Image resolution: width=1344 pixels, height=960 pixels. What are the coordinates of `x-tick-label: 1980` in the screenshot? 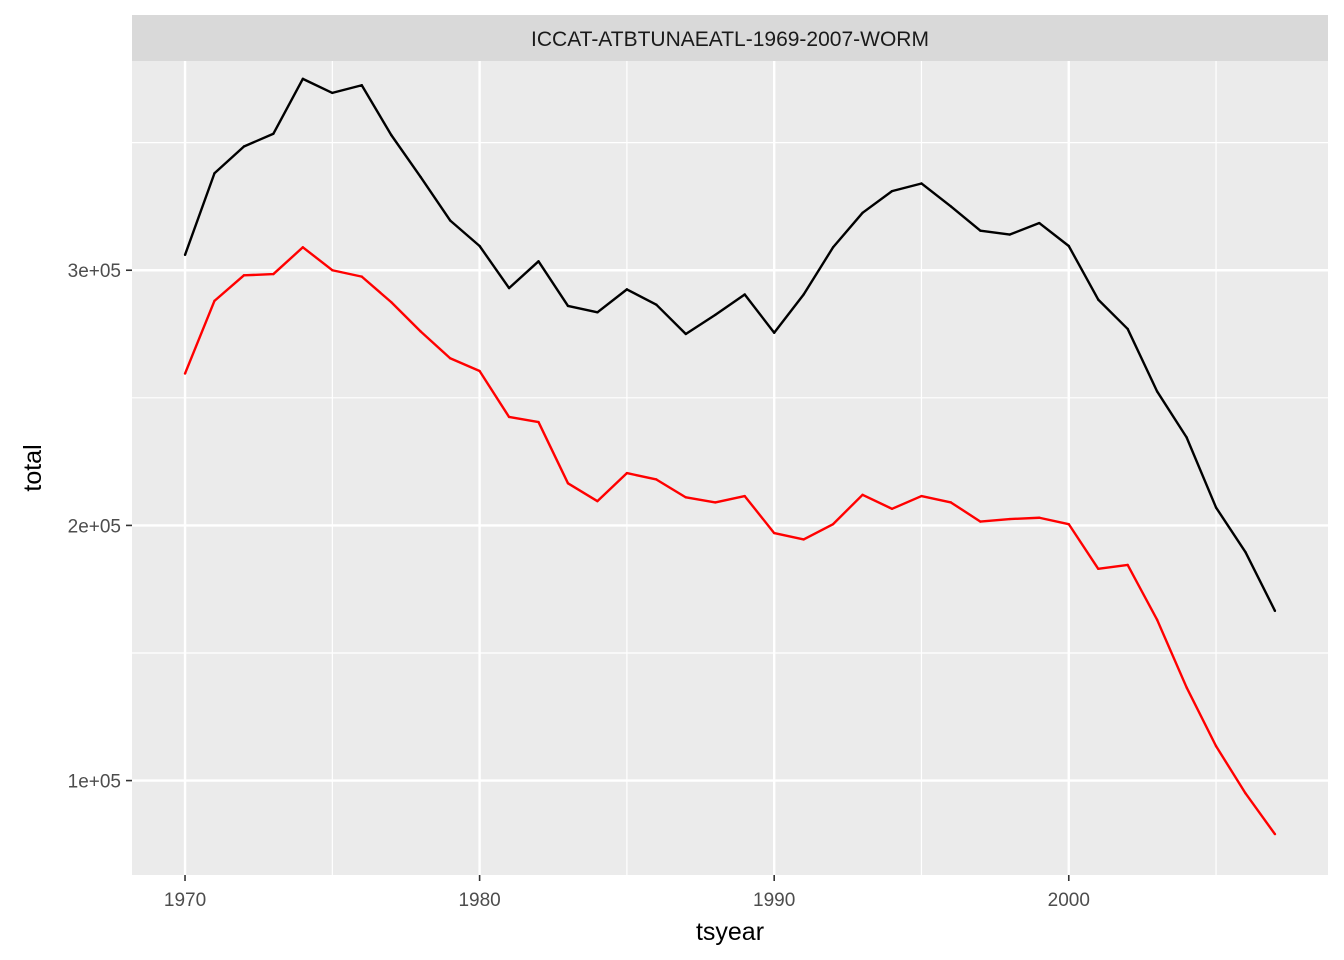 It's located at (479, 900).